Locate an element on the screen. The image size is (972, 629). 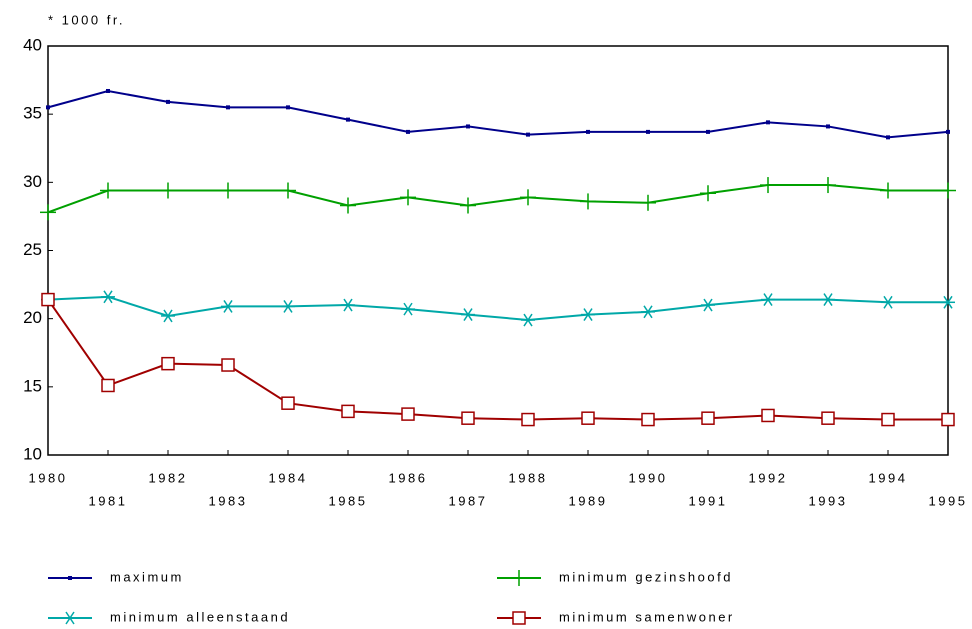
legend-label: maximum is located at coordinates (147, 576).